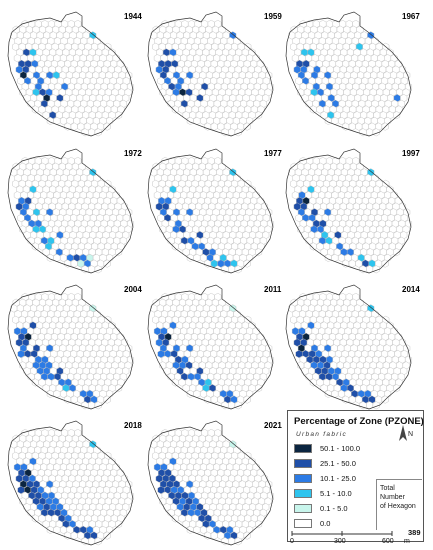  I want to click on map-panel-1997: 1997, so click(352, 211).